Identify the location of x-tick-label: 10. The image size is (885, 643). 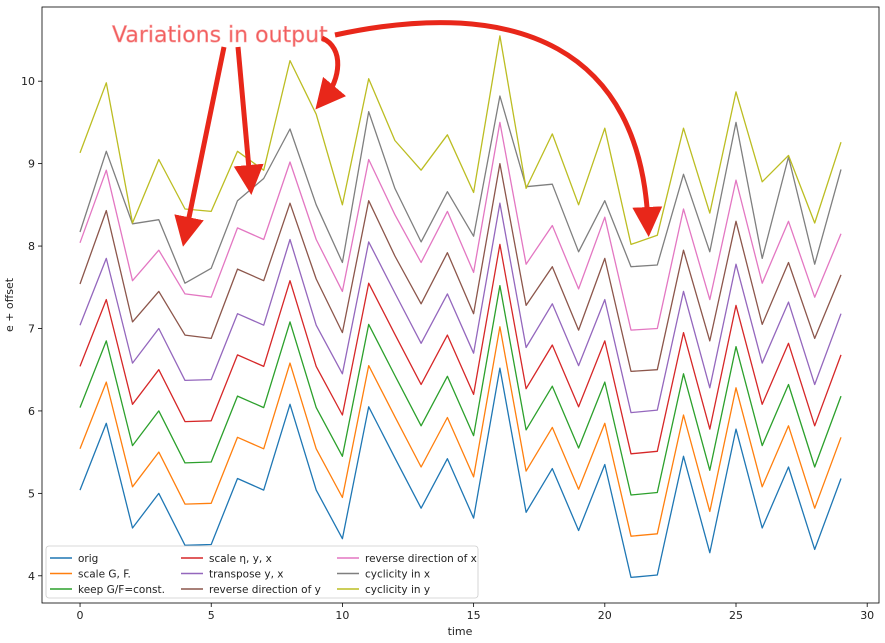
(342, 615).